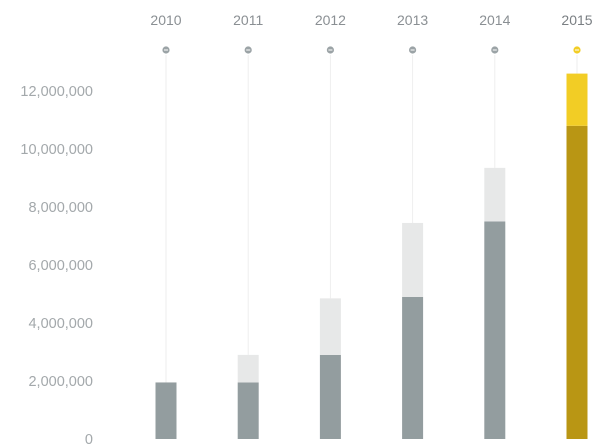 Image resolution: width=594 pixels, height=448 pixels. What do you see at coordinates (60, 266) in the screenshot?
I see `y-tick-label: 6,000,000` at bounding box center [60, 266].